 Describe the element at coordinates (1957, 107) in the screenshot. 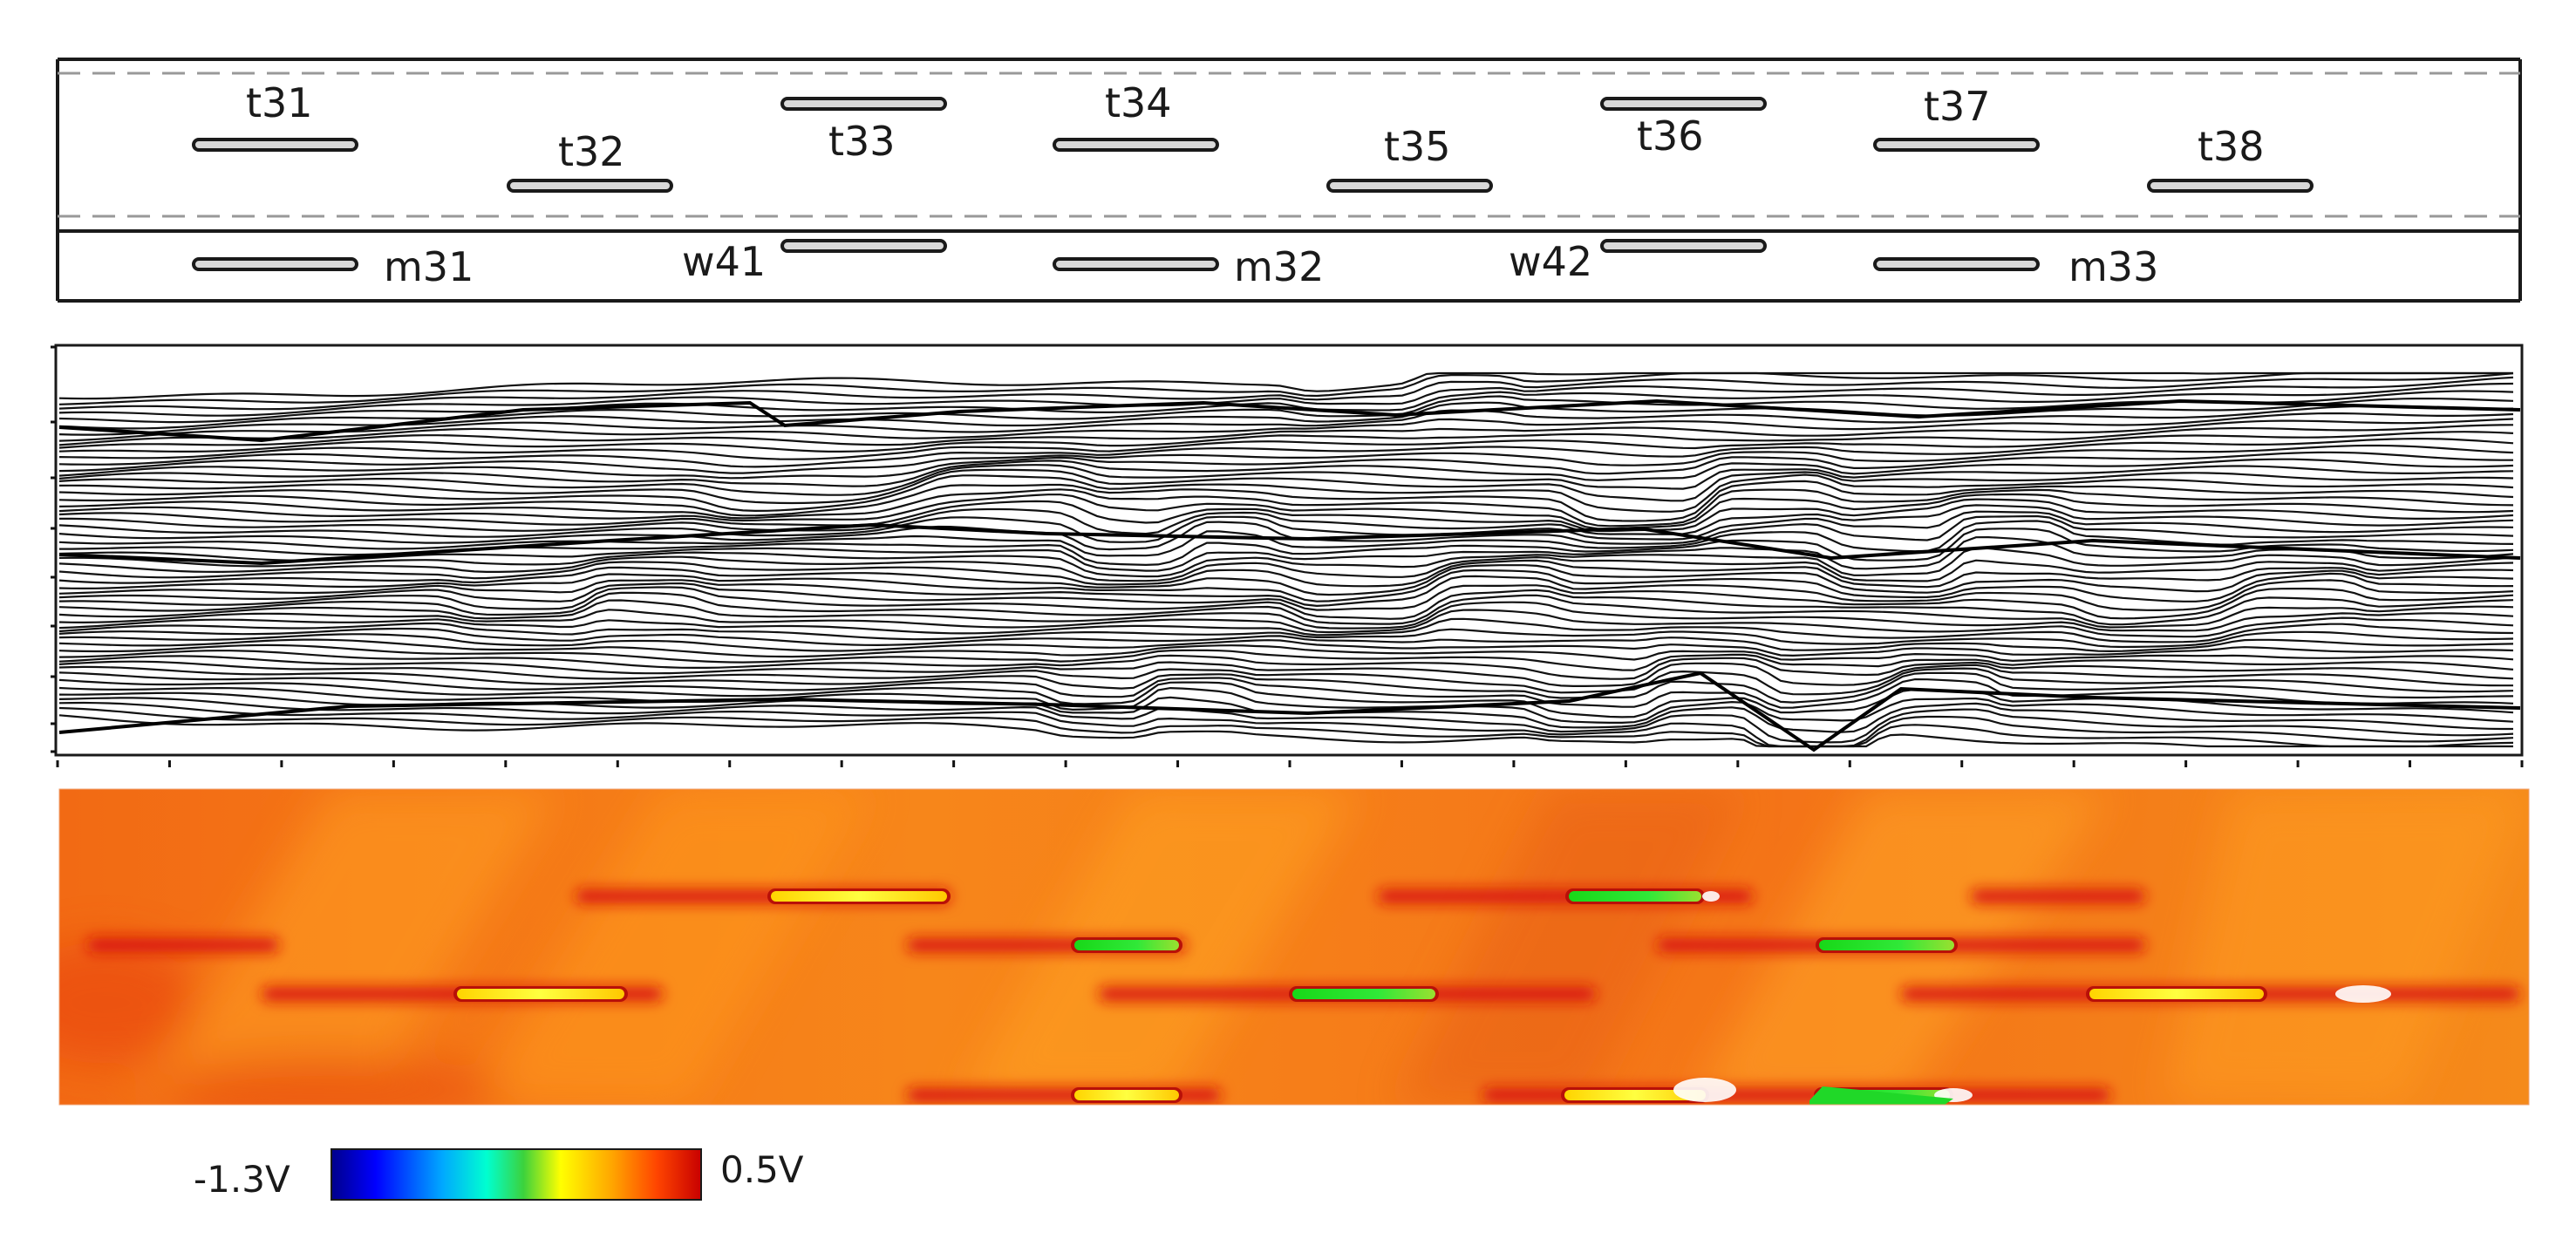

I see `label-t37: t37` at that location.